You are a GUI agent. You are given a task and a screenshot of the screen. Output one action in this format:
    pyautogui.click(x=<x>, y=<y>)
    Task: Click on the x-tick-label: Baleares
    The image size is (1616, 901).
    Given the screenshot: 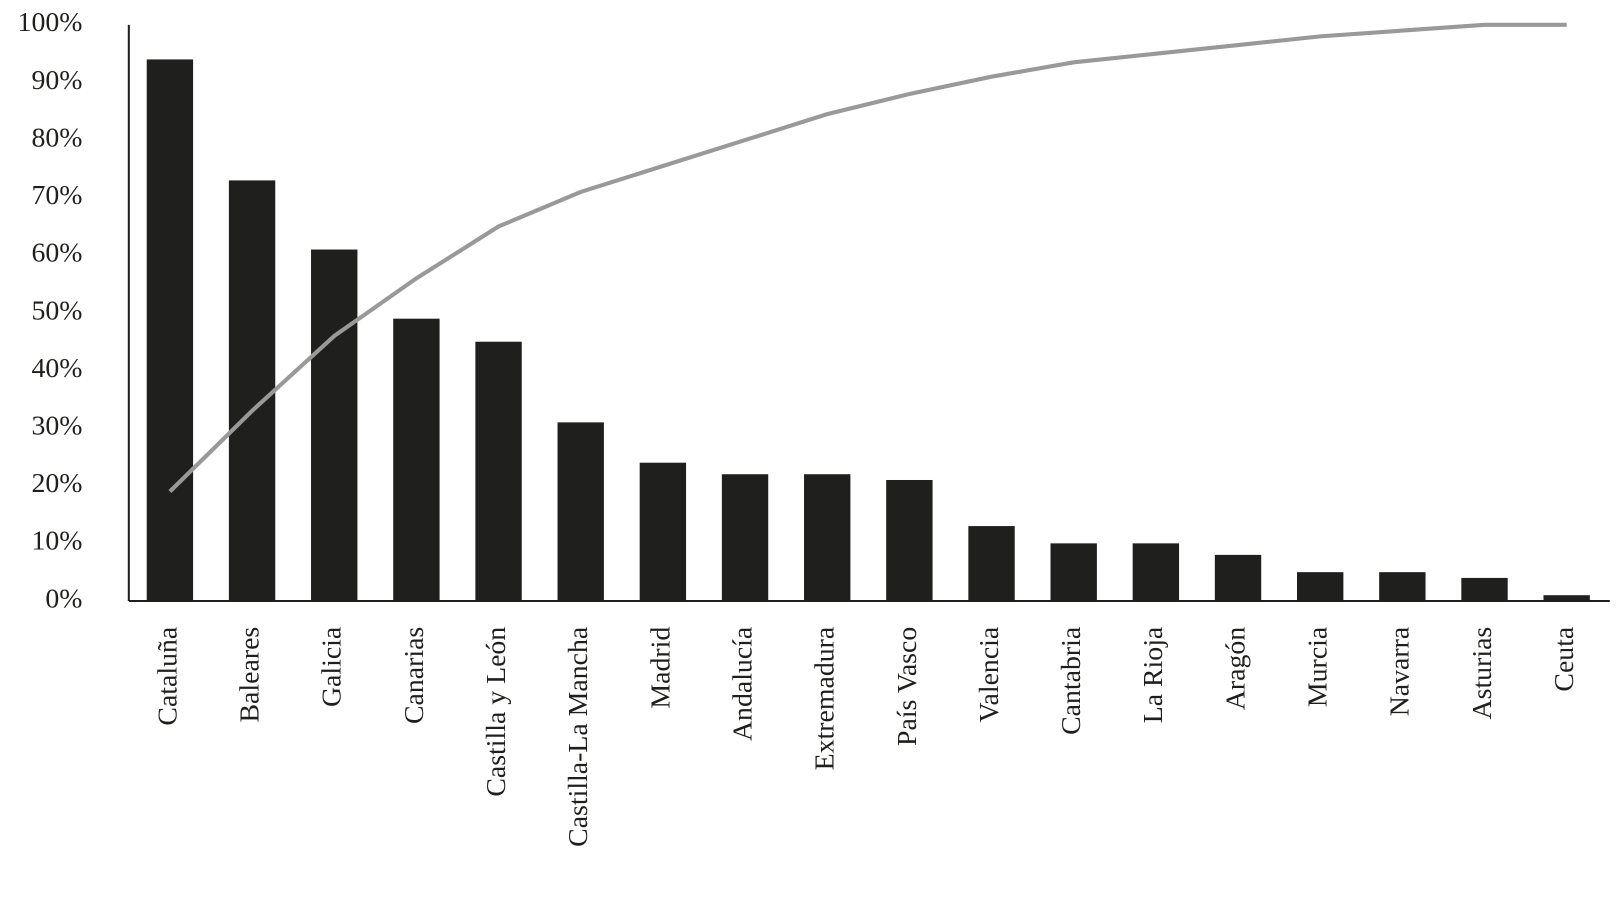 What is the action you would take?
    pyautogui.click(x=249, y=675)
    